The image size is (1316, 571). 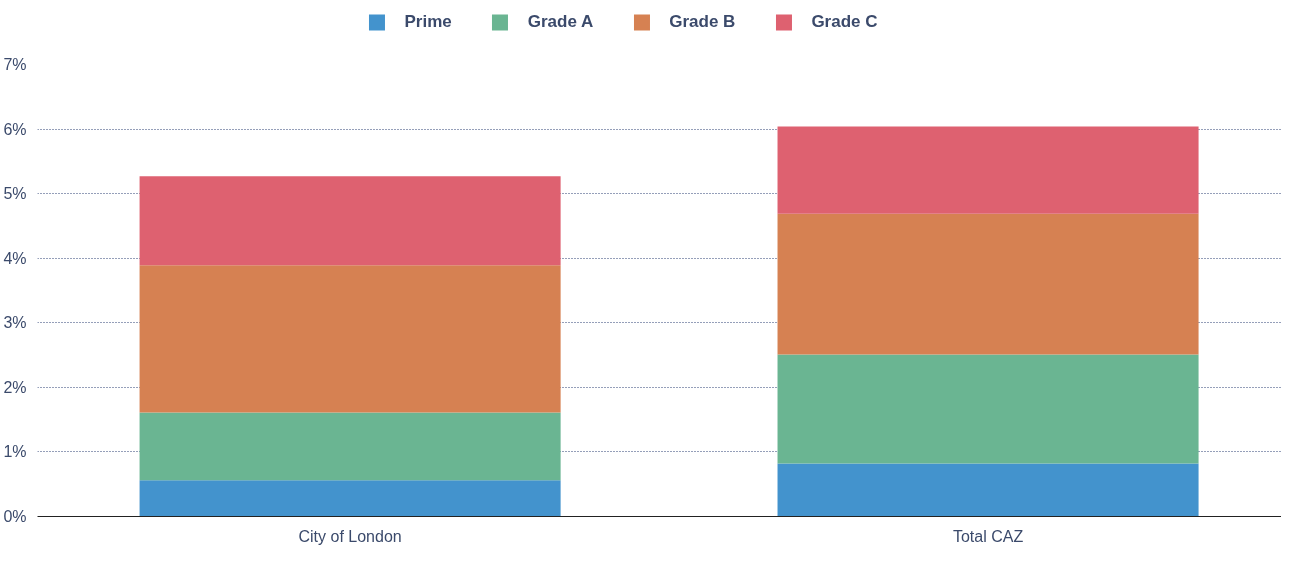 I want to click on y-tick-label: 4%, so click(x=15, y=258).